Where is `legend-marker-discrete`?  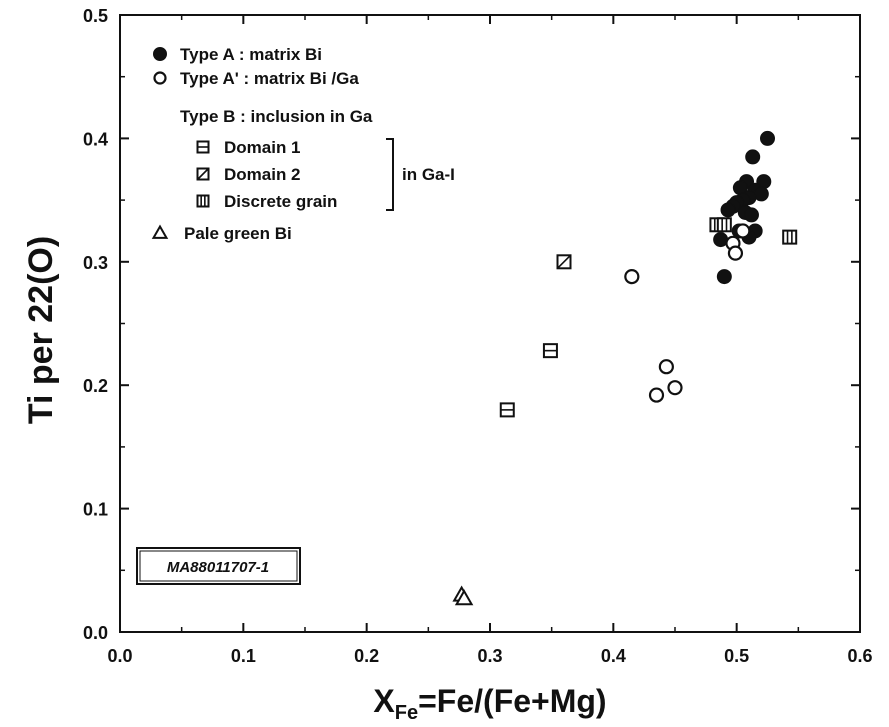
legend-marker-discrete is located at coordinates (203, 201).